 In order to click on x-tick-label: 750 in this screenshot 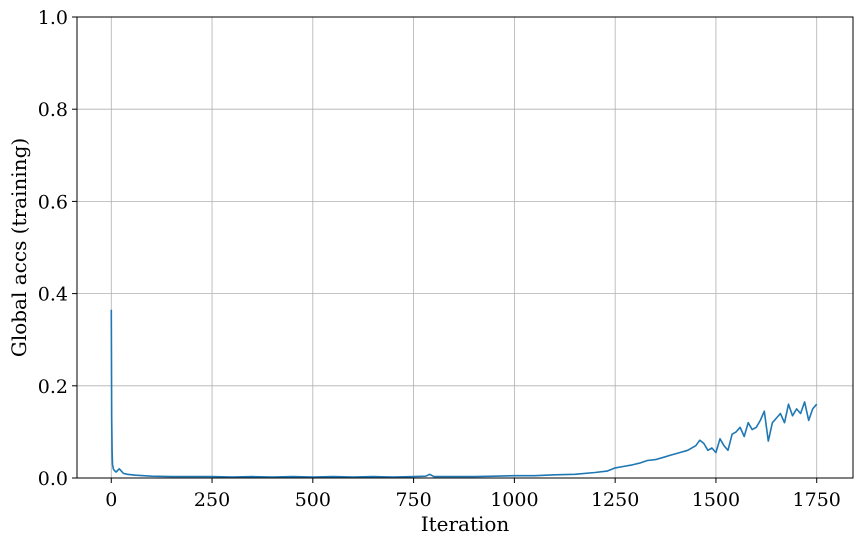, I will do `click(413, 500)`.